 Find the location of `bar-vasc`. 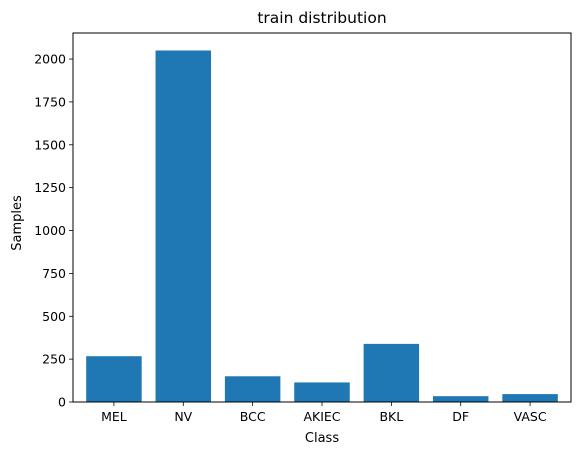

bar-vasc is located at coordinates (530, 398).